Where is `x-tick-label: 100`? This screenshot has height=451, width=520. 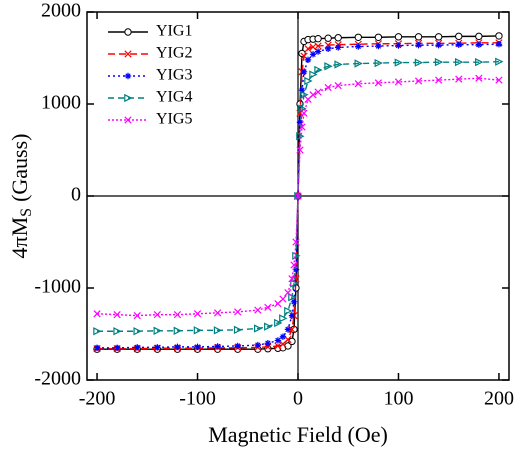 x-tick-label: 100 is located at coordinates (398, 399).